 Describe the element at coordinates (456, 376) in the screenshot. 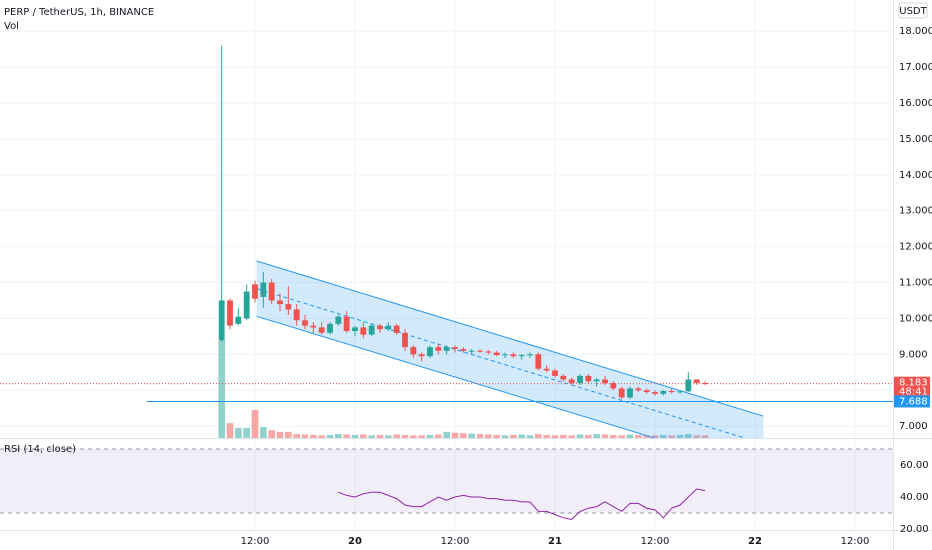

I see `channel-lower` at that location.